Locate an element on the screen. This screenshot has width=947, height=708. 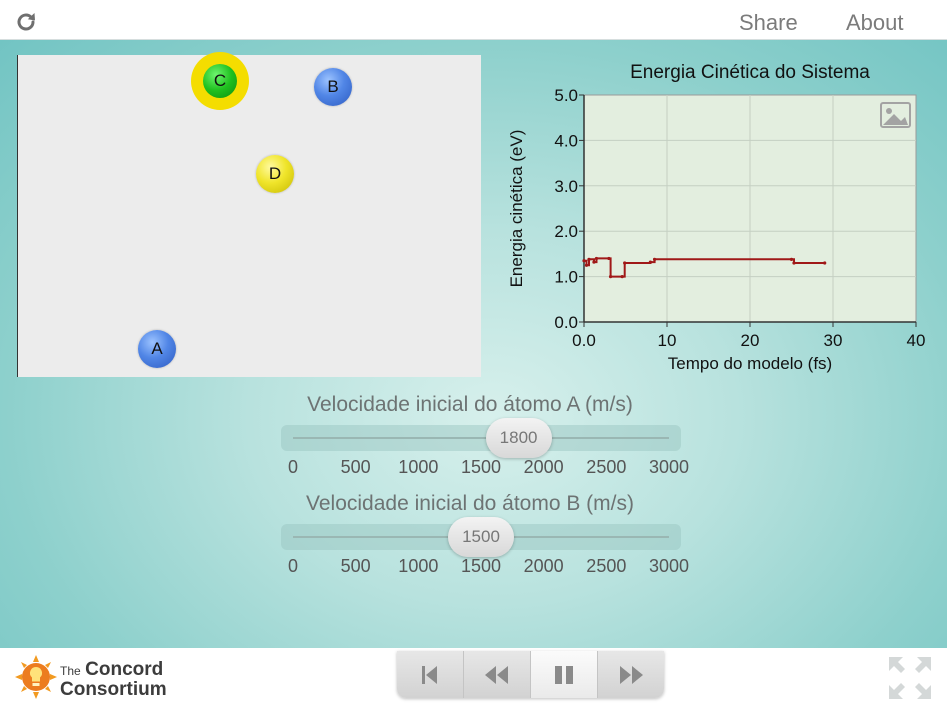
slider-a-track: 1800 is located at coordinates (481, 438).